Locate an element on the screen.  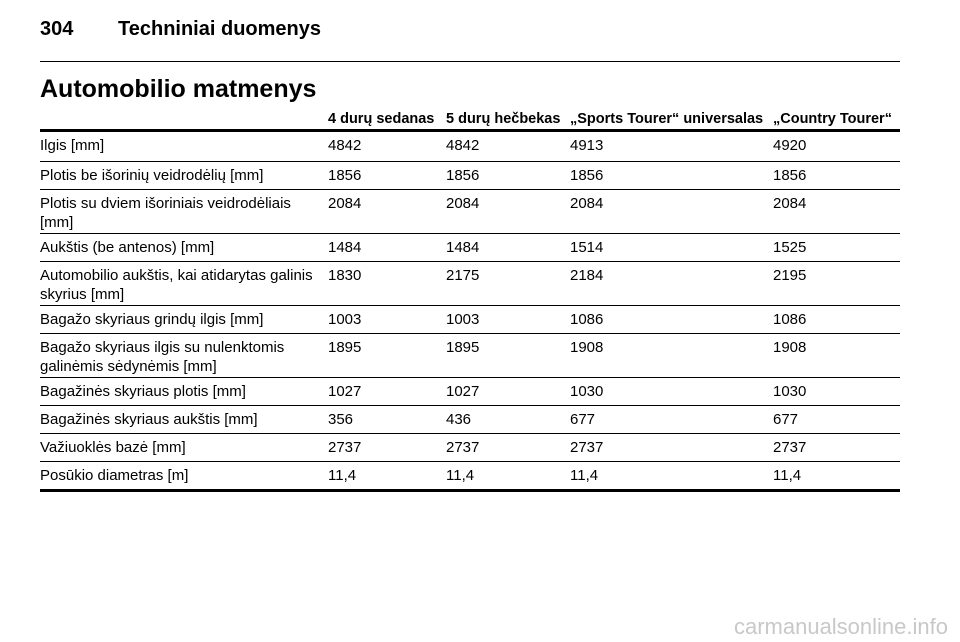
section-title: Techniniai duomenys is located at coordinates (219, 29).